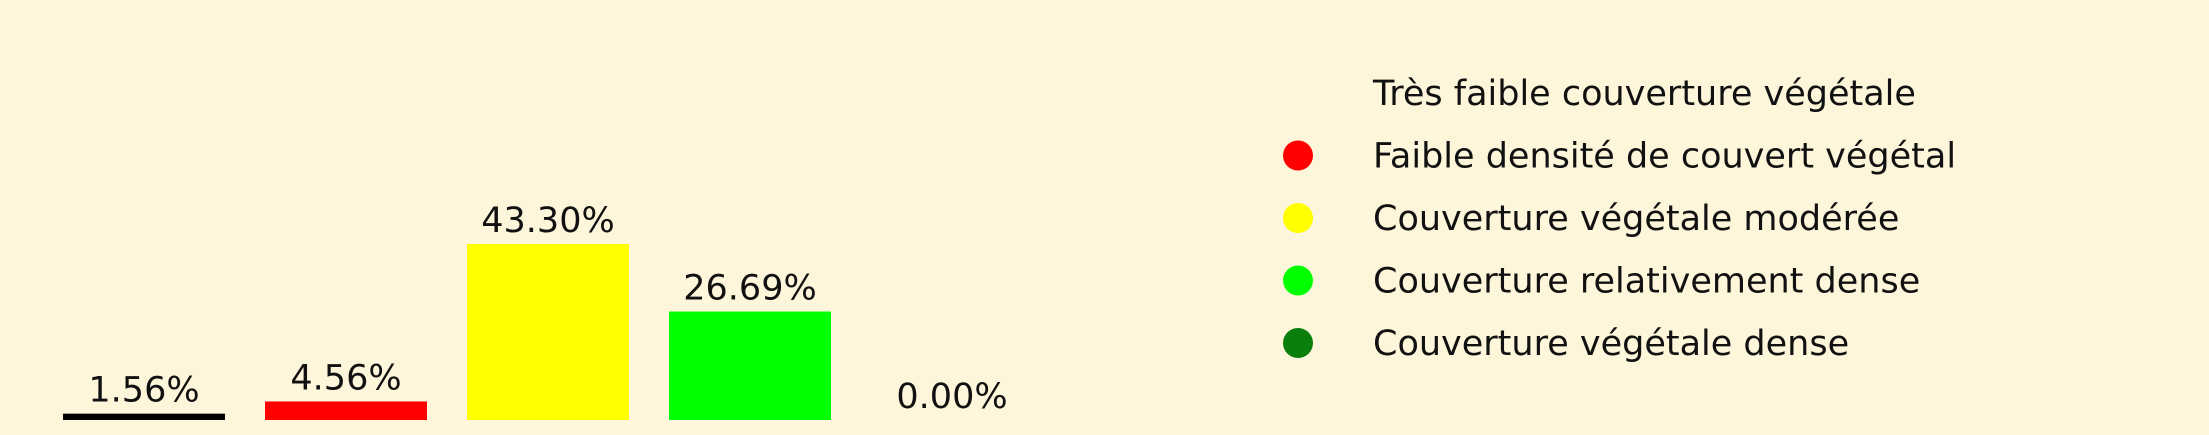  Describe the element at coordinates (1636, 219) in the screenshot. I see `legend-entry-3: Couverture végétale modérée` at that location.